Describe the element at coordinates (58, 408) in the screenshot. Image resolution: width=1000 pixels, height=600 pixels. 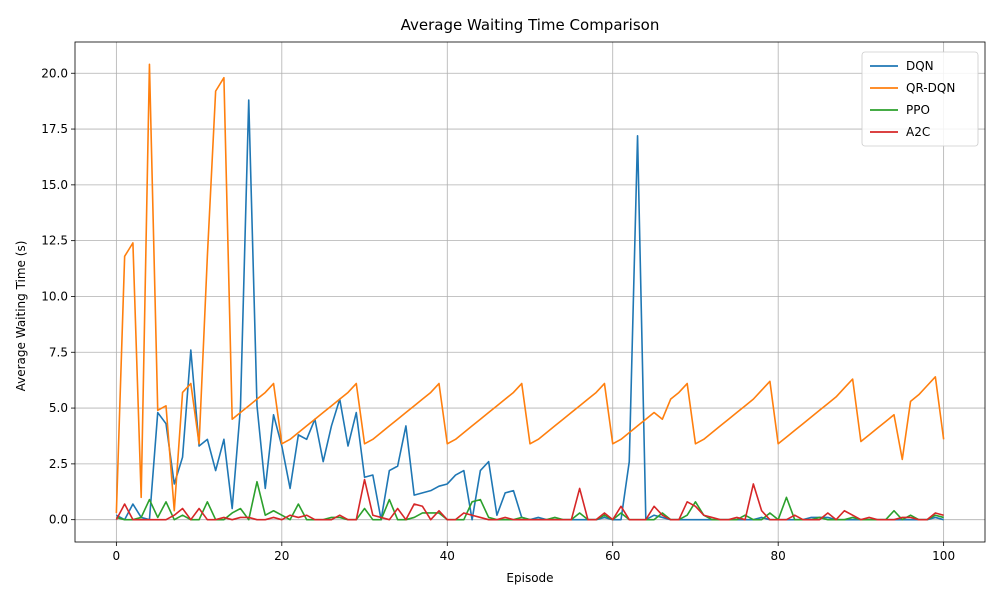
I see `y-tick-label: 5.0` at that location.